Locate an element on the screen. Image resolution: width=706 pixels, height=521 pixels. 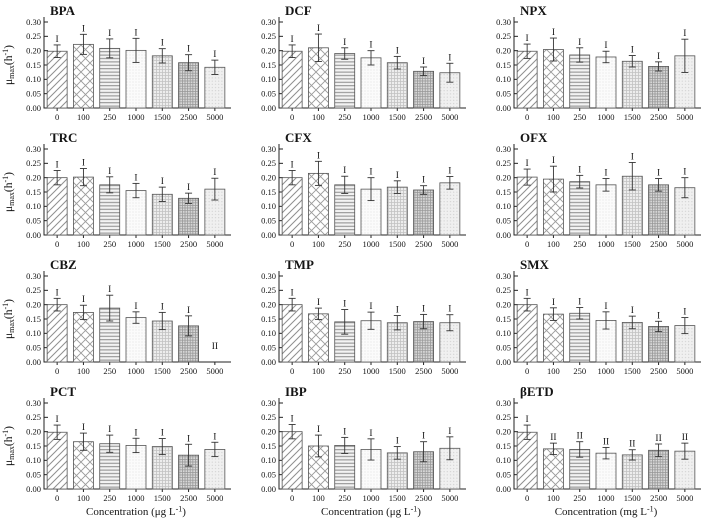
x-axis-label: Concentration (μg L-1) is located at coordinates (371, 512).